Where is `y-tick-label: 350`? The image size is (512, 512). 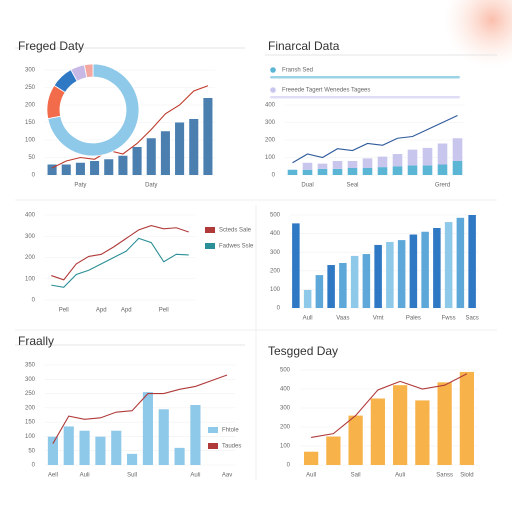 y-tick-label: 350 is located at coordinates (30, 366).